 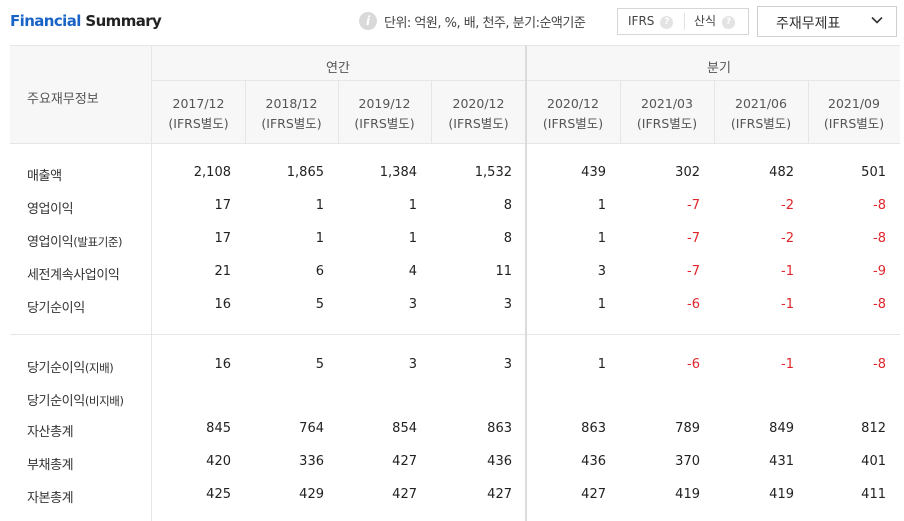 I want to click on table-cell: 789, so click(x=687, y=428).